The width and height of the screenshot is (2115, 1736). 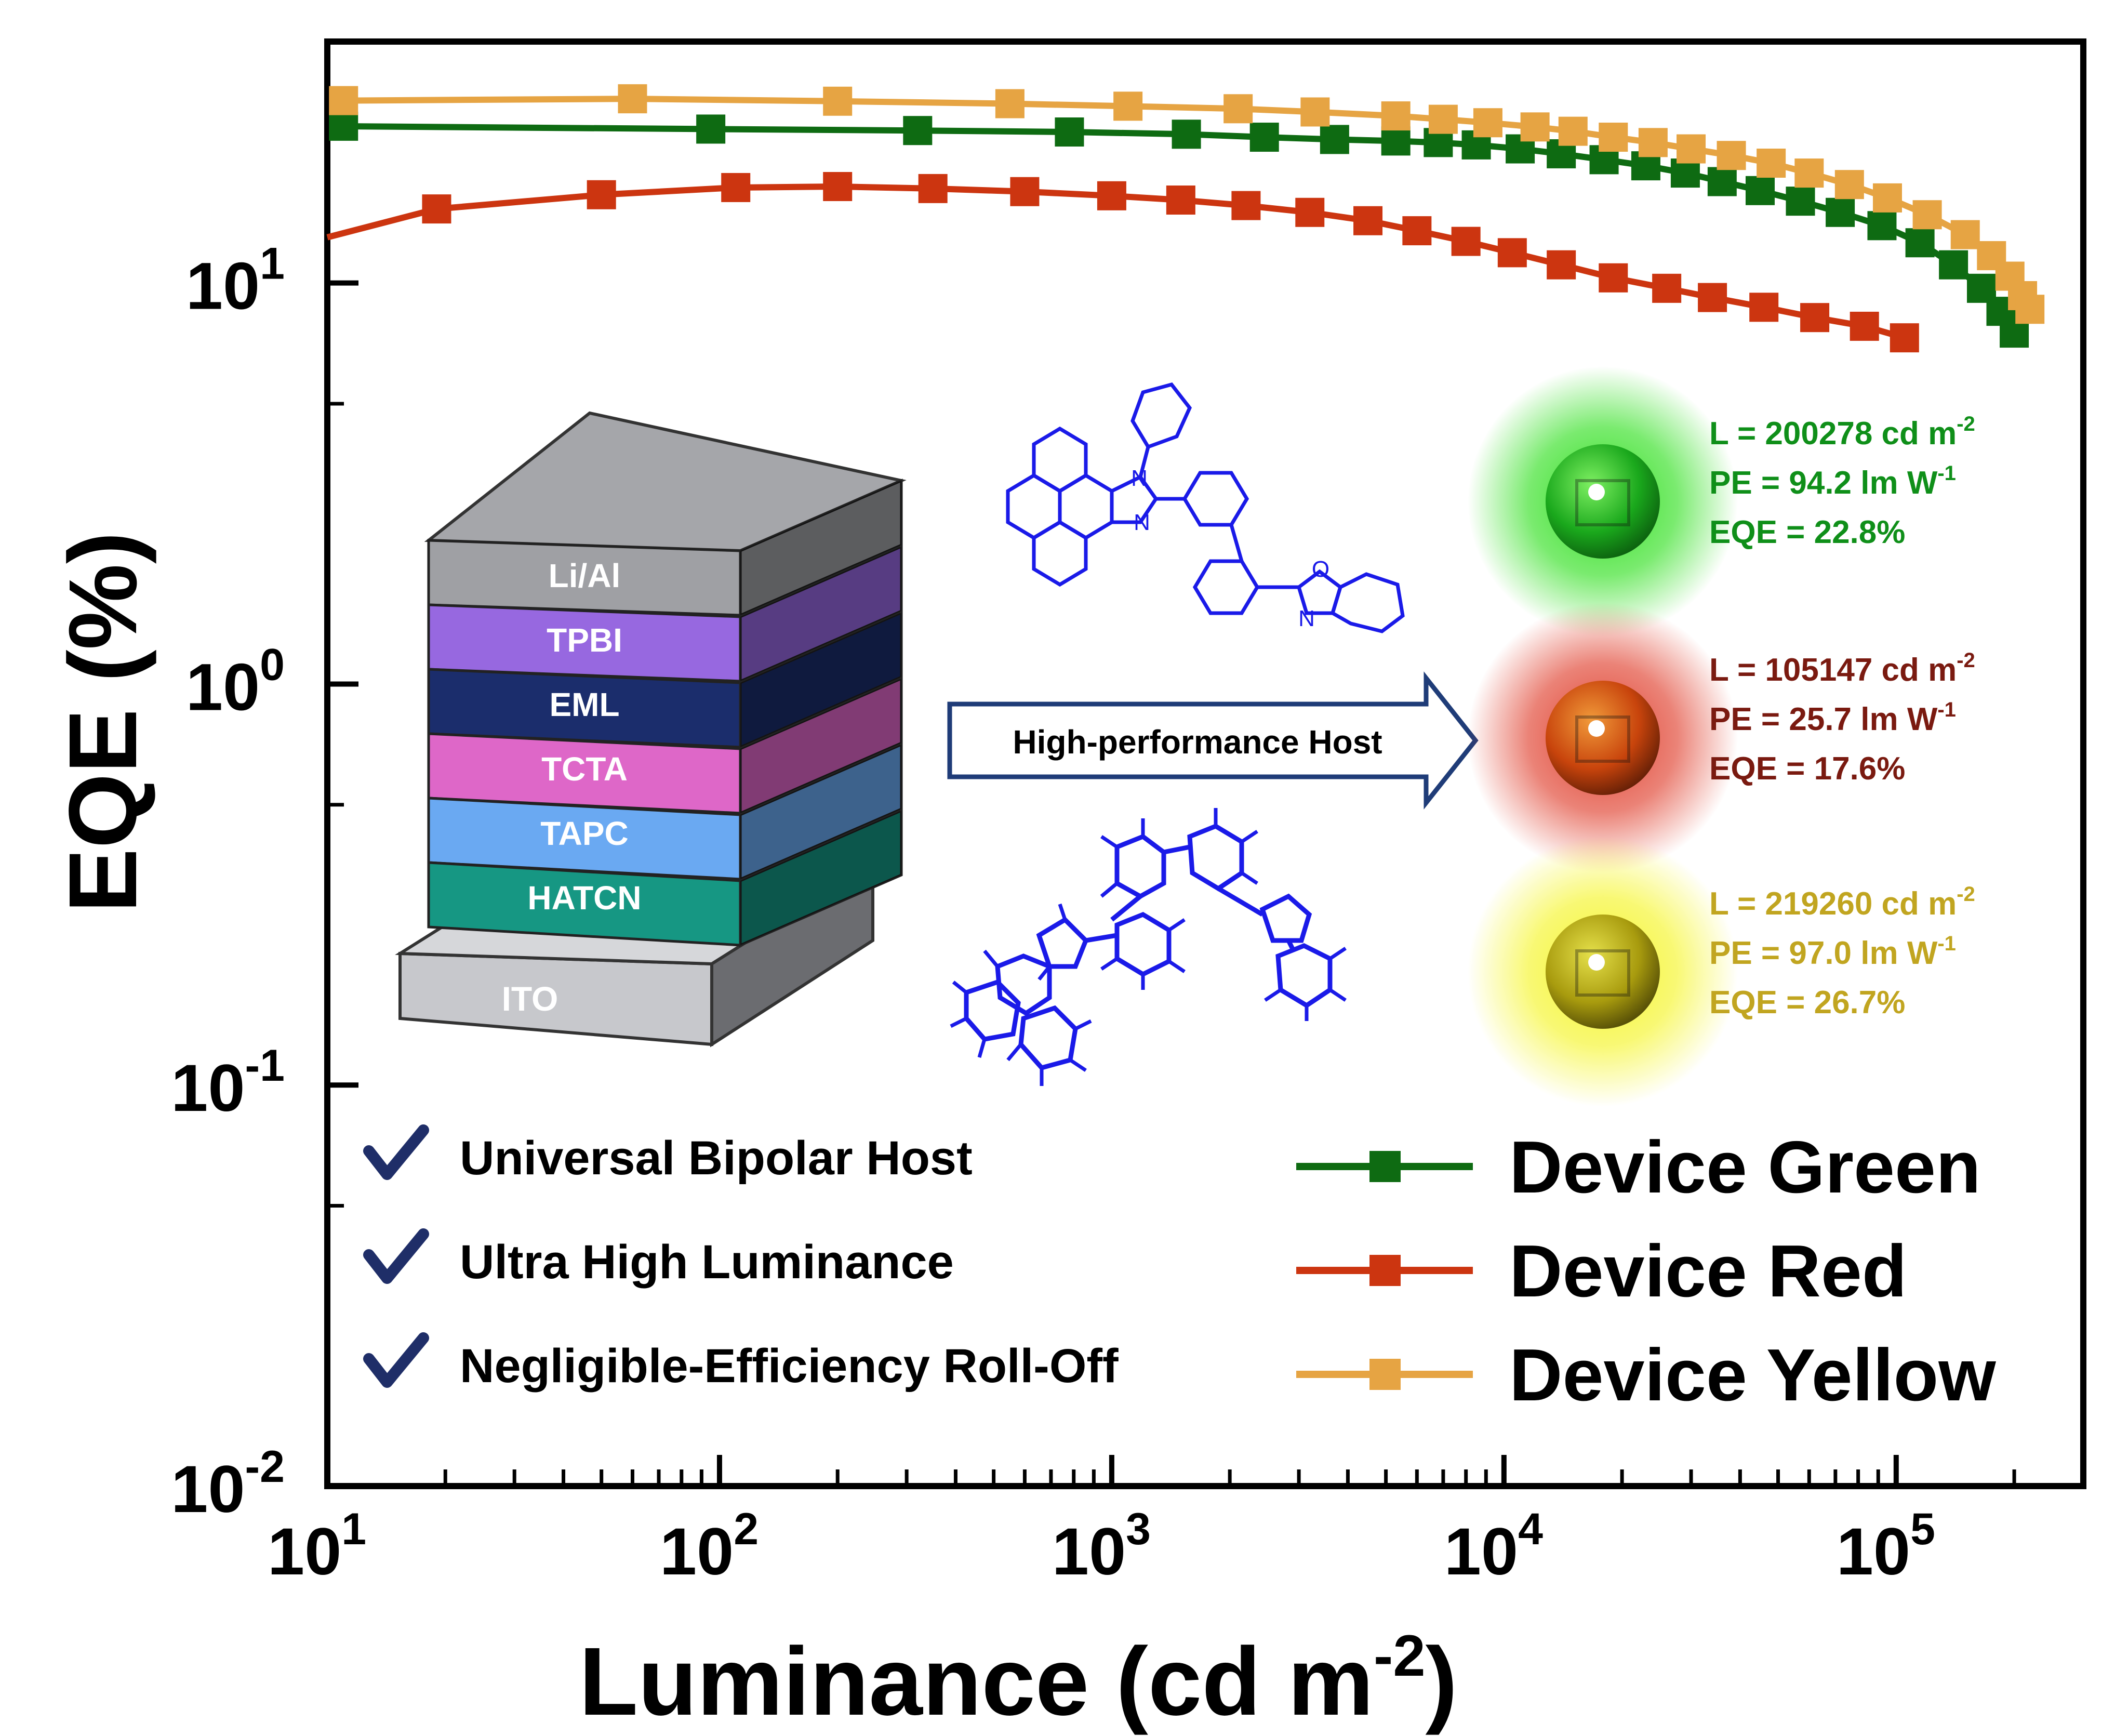 I want to click on host-arrow: High-performance Host, so click(x=1213, y=740).